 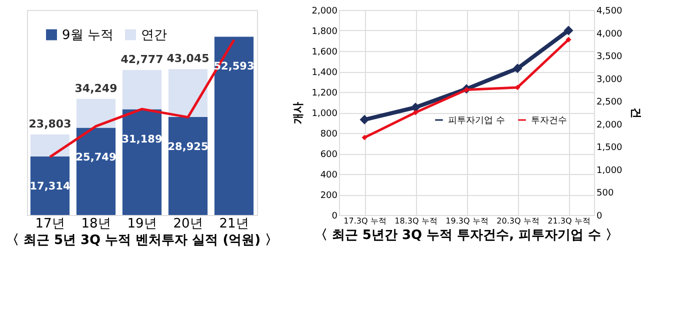 I want to click on legend-label: 9월 누적, so click(x=88, y=35).